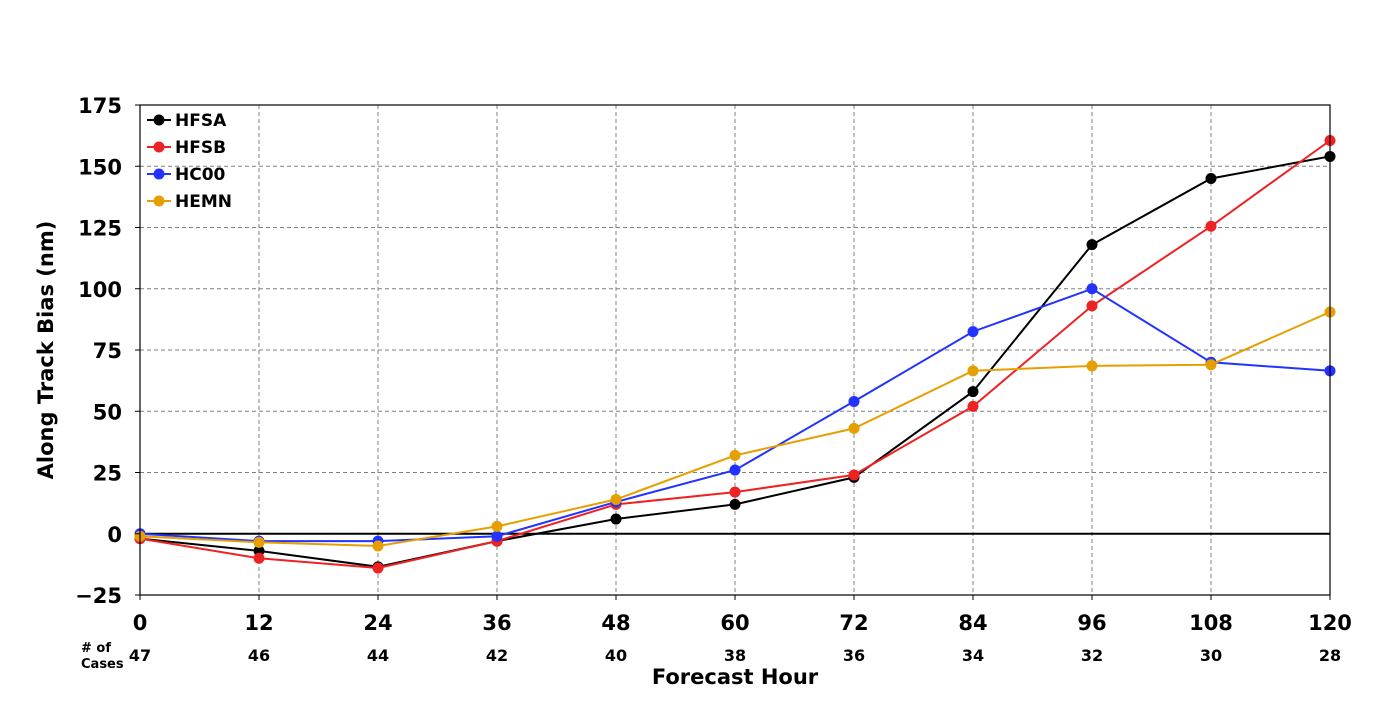 This screenshot has width=1400, height=704. I want to click on case-count: 38, so click(735, 655).